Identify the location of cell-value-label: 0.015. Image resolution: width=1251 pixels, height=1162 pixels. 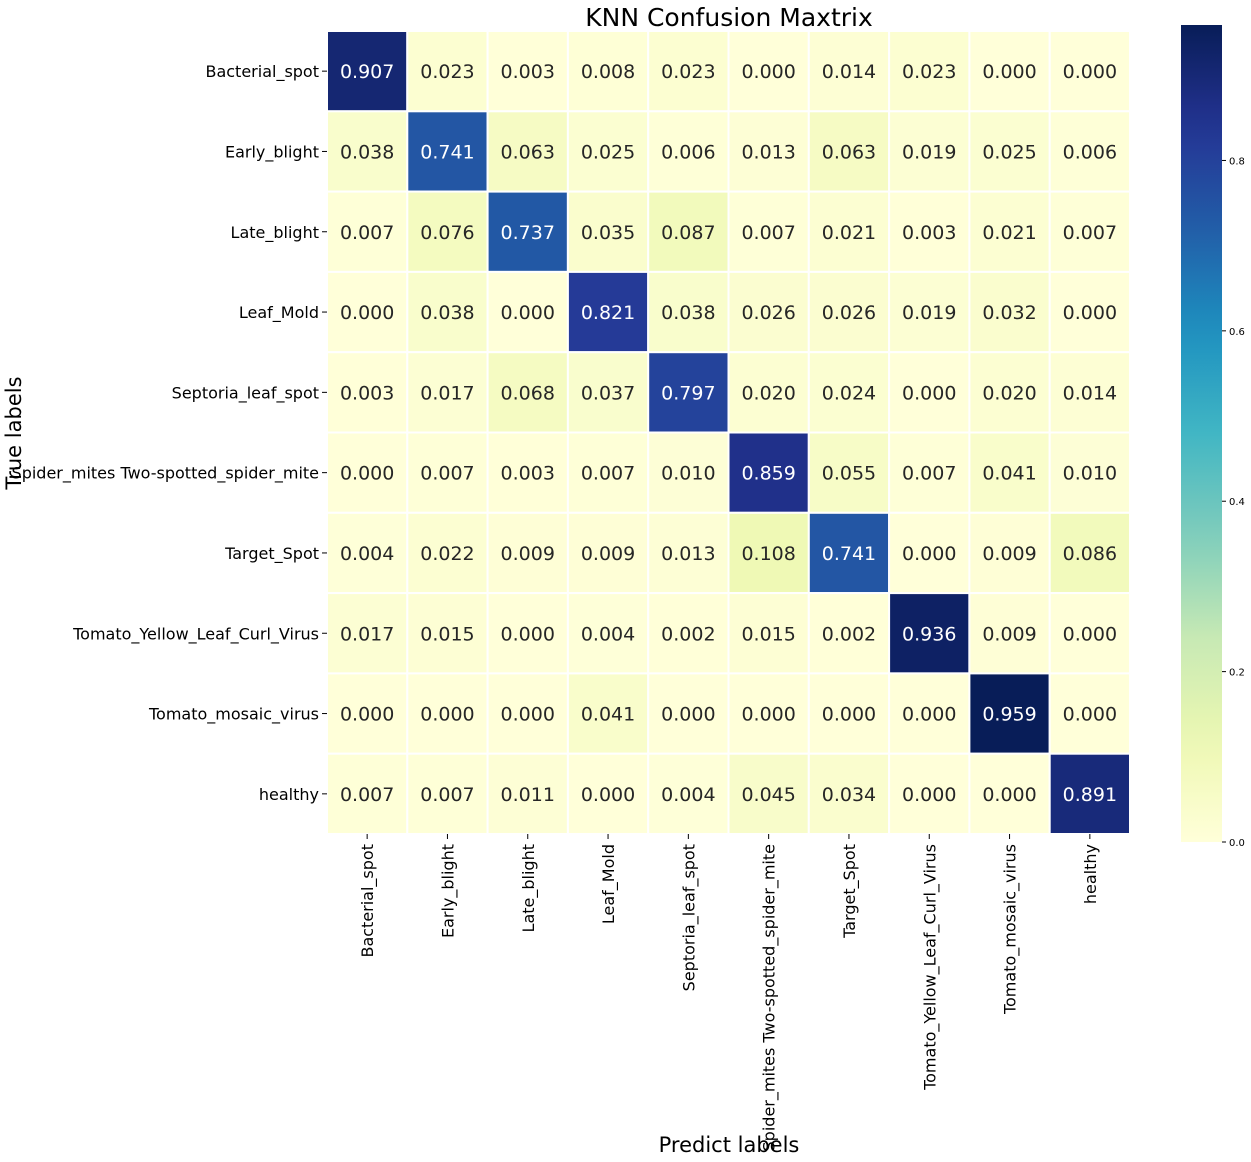
(768, 634).